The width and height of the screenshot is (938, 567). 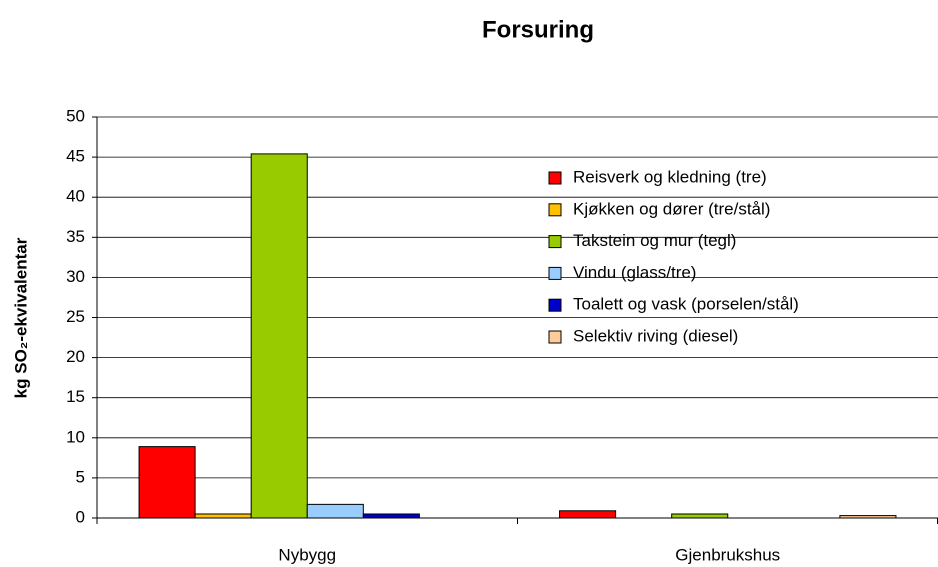 What do you see at coordinates (75, 436) in the screenshot?
I see `y-tick-label: 10` at bounding box center [75, 436].